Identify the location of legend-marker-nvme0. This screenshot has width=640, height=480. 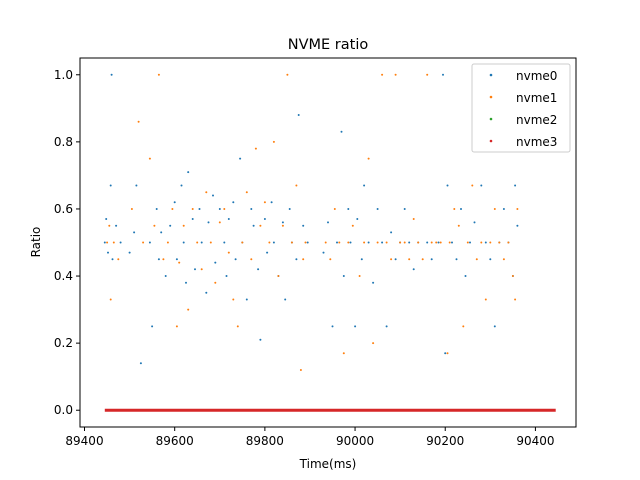
(491, 75).